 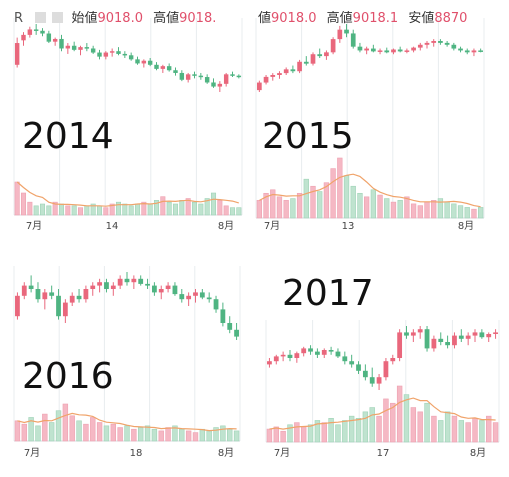 I want to click on year-label: 2014, so click(x=68, y=136).